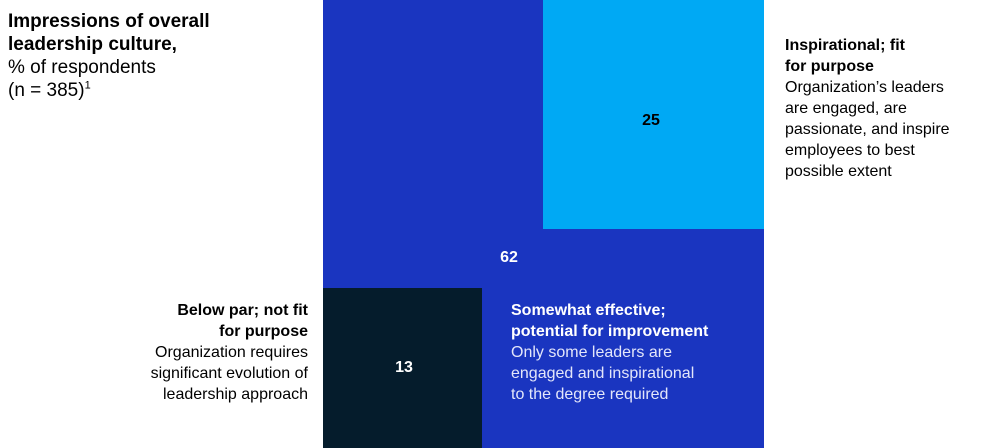  I want to click on label-description-line: Only some leaders are, so click(591, 352).